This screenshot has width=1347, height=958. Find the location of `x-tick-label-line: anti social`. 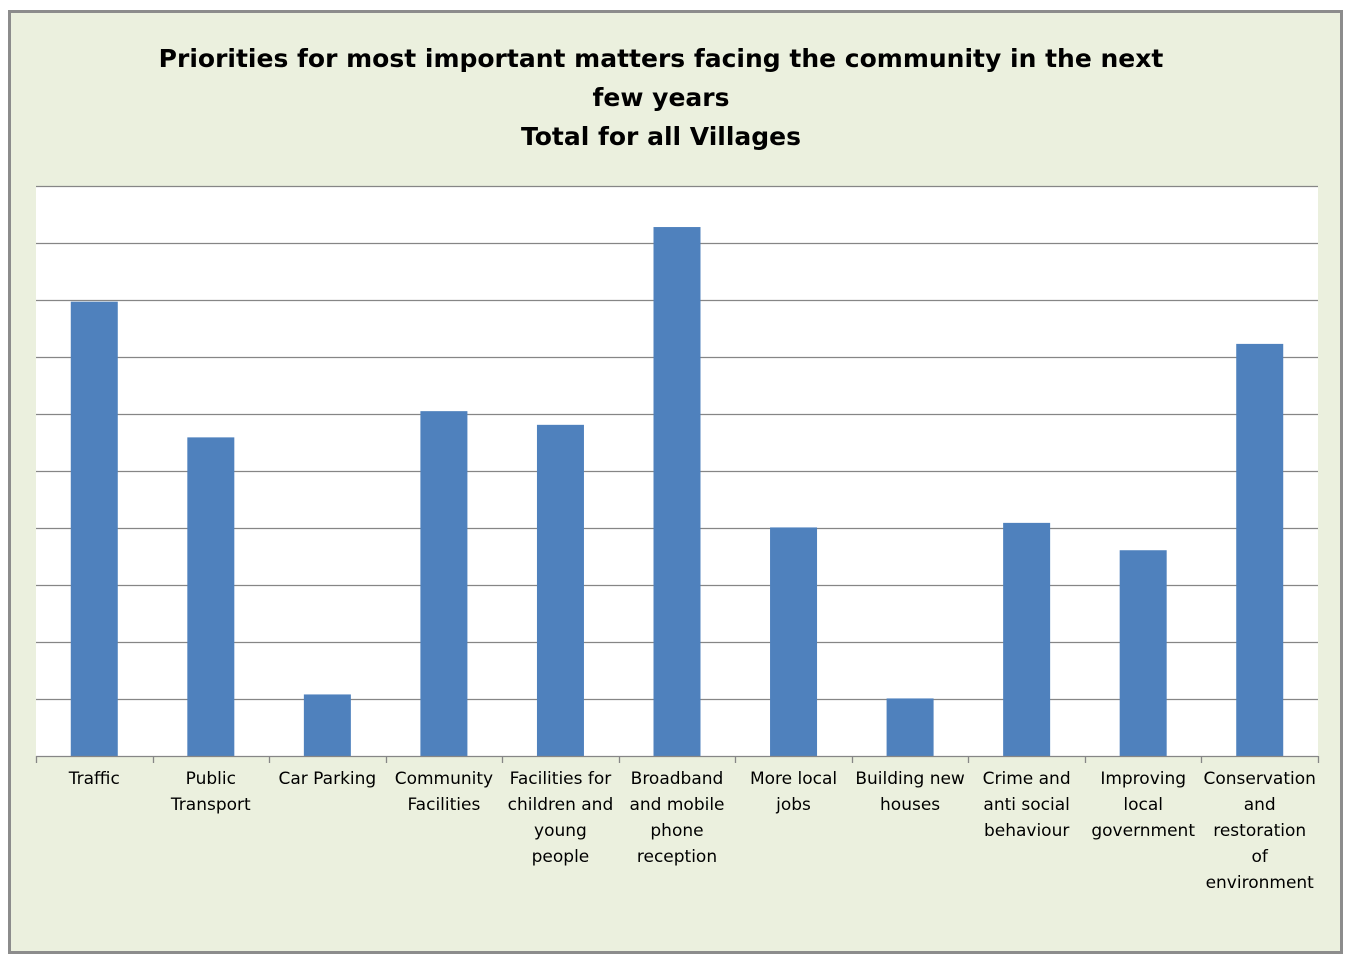

x-tick-label-line: anti social is located at coordinates (1026, 805).